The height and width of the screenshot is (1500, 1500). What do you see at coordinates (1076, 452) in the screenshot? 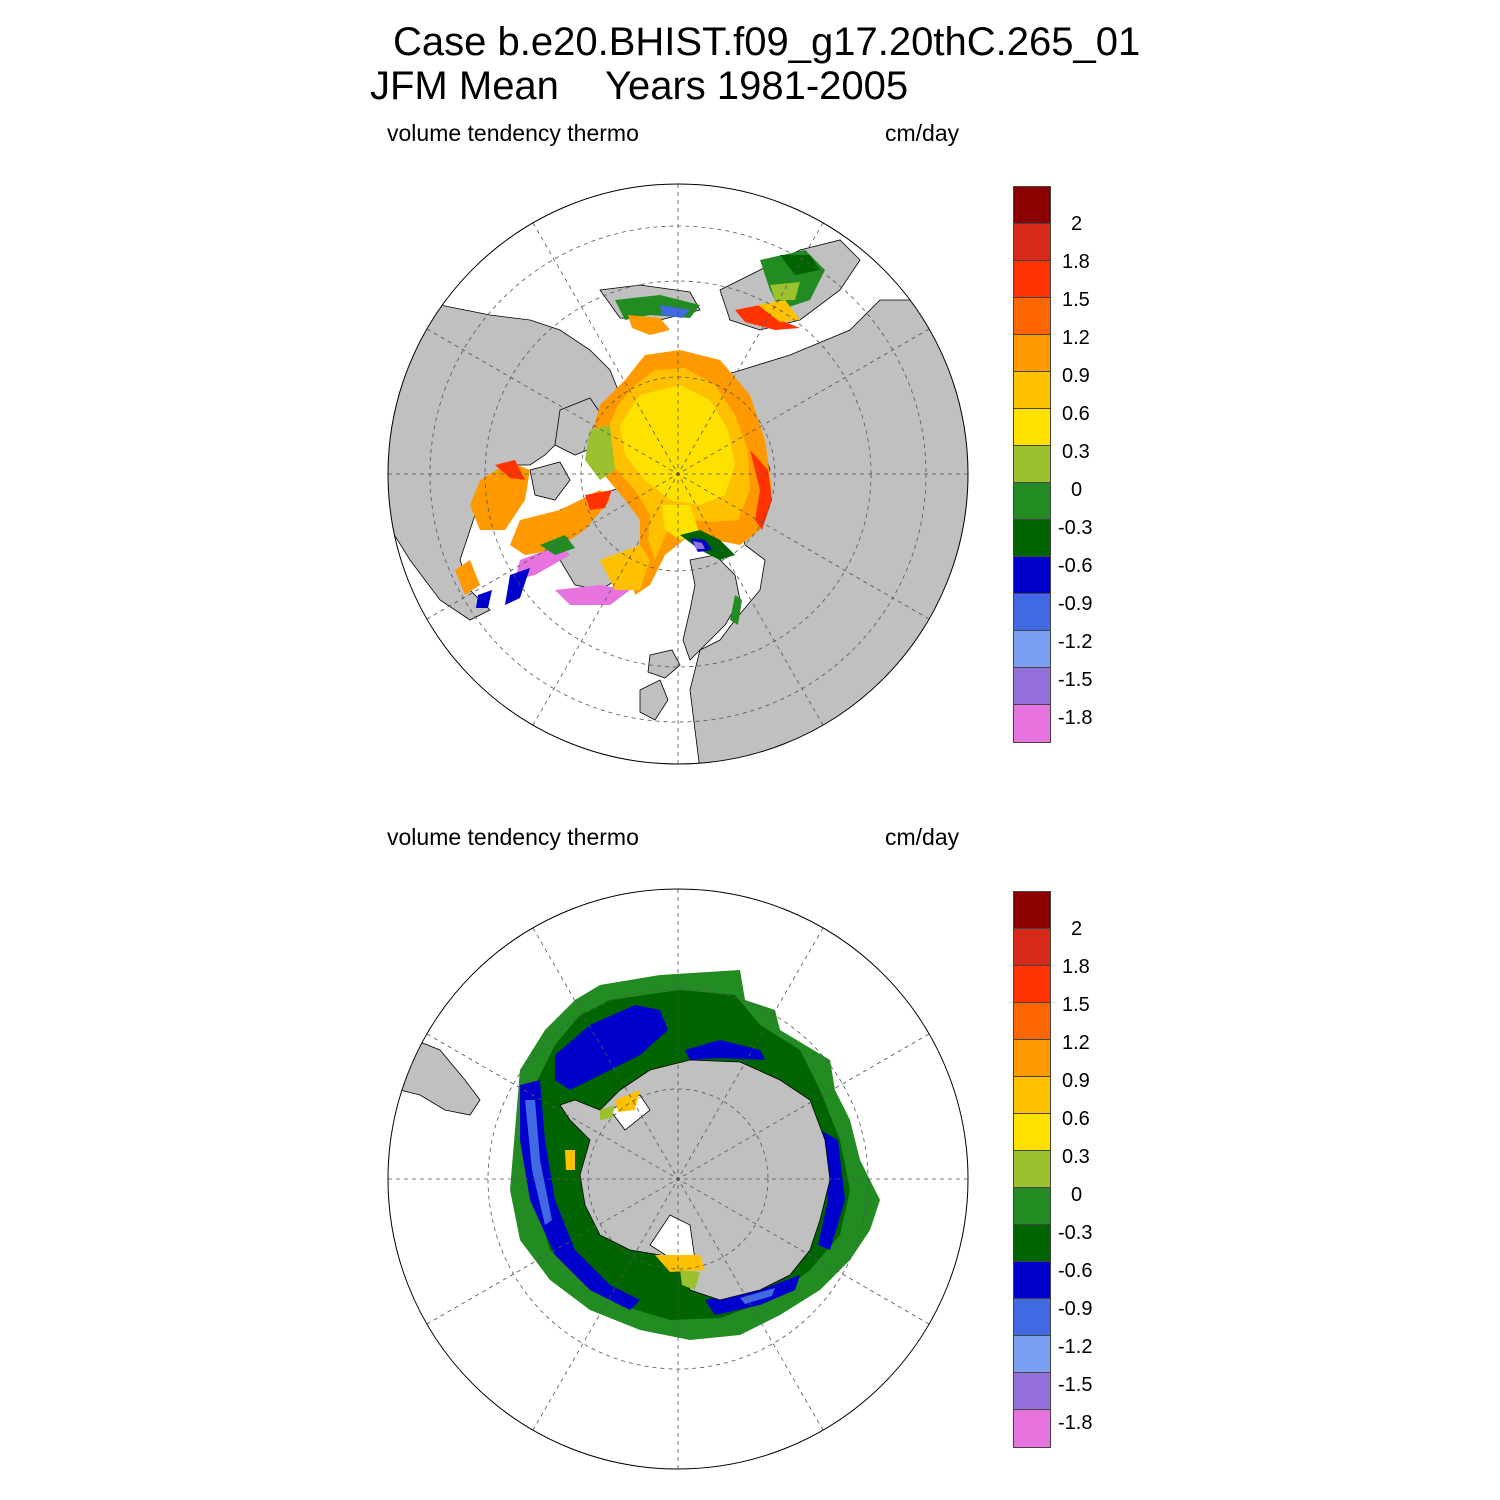
I see `arctic-colorbar-label: 0.3` at bounding box center [1076, 452].